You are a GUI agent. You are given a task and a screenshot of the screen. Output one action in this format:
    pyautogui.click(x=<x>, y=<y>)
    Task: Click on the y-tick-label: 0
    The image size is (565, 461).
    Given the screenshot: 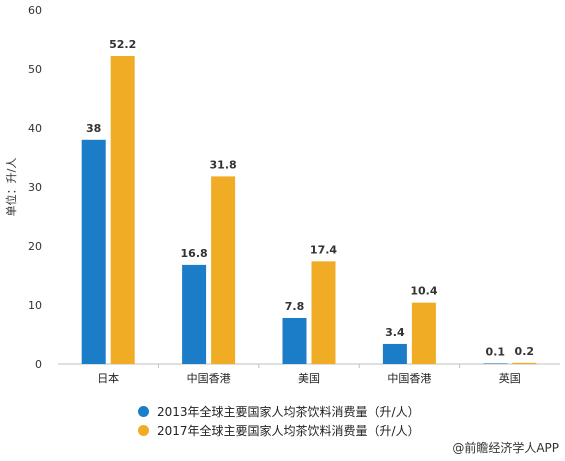 What is the action you would take?
    pyautogui.click(x=38, y=364)
    